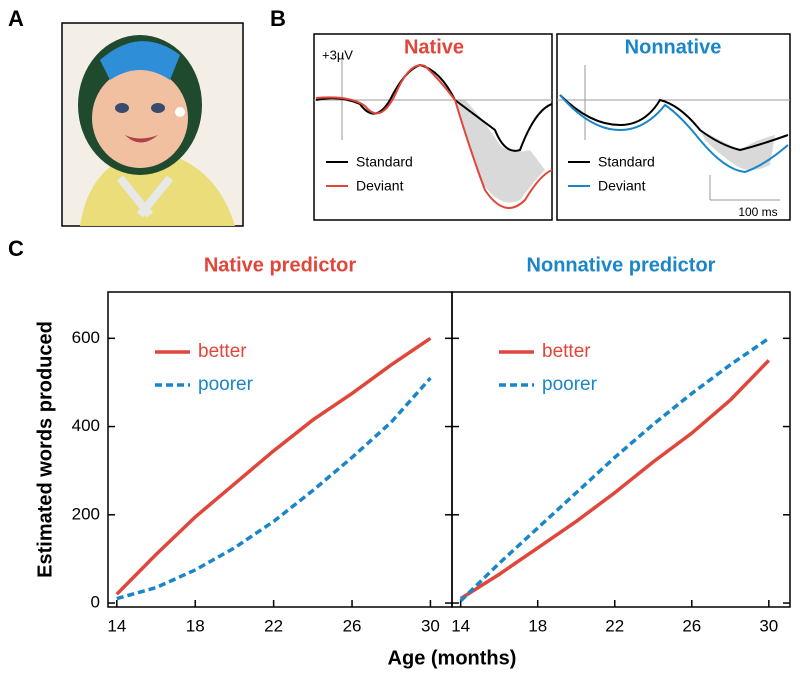 This screenshot has height=674, width=800. Describe the element at coordinates (673, 47) in the screenshot. I see `erp-title: Nonnative` at that location.